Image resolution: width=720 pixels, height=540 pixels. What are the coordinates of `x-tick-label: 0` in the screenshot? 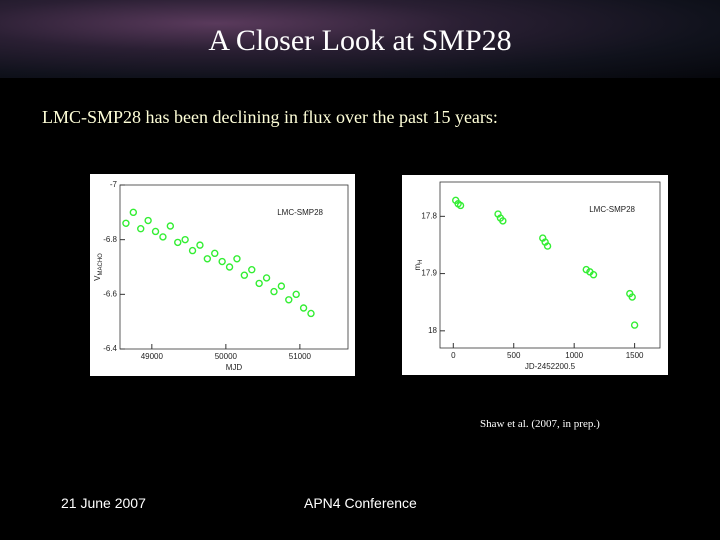 It's located at (453, 355).